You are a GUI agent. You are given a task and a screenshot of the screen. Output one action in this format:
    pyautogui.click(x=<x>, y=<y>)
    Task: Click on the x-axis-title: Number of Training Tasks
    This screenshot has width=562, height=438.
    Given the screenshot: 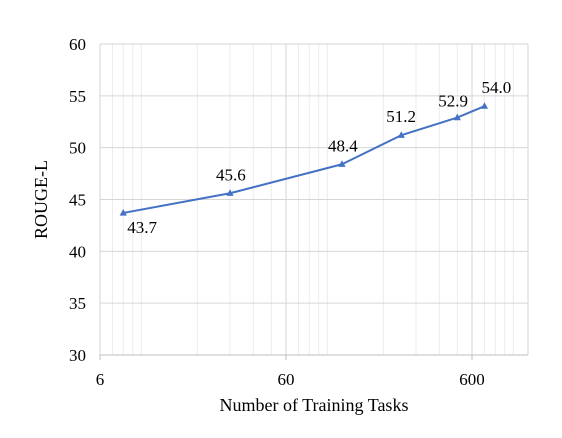 What is the action you would take?
    pyautogui.click(x=314, y=405)
    